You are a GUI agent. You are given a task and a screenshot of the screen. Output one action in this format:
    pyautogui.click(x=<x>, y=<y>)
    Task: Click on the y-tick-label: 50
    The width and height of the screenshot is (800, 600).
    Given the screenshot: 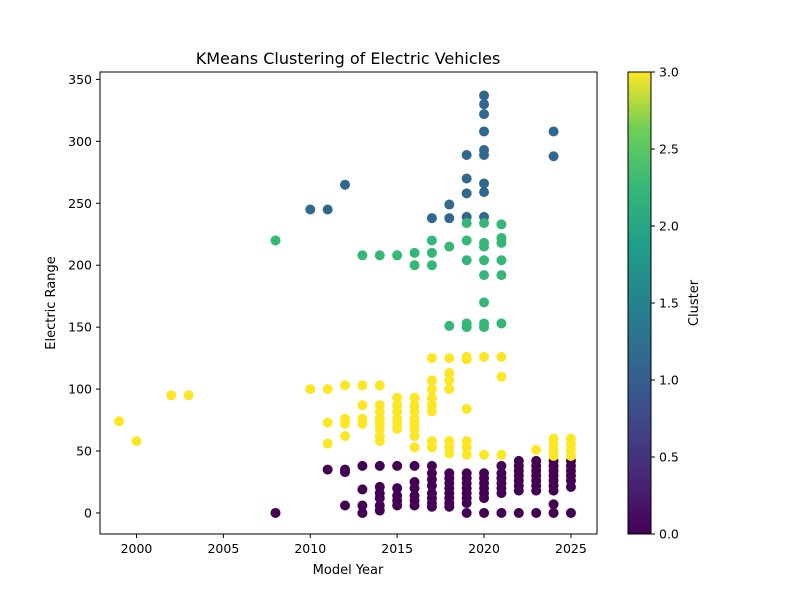 What is the action you would take?
    pyautogui.click(x=84, y=451)
    